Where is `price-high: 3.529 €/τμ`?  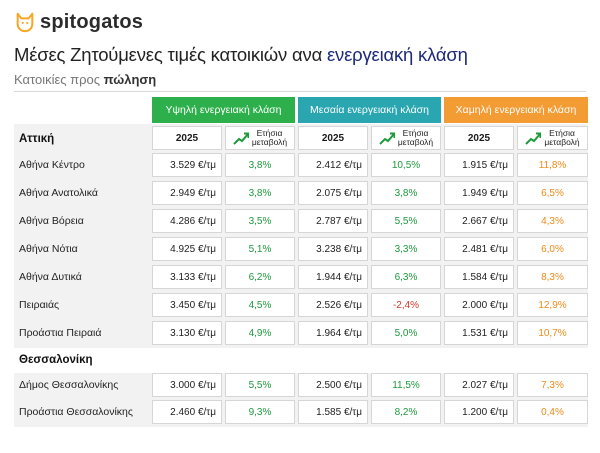
price-high: 3.529 €/τμ is located at coordinates (187, 165).